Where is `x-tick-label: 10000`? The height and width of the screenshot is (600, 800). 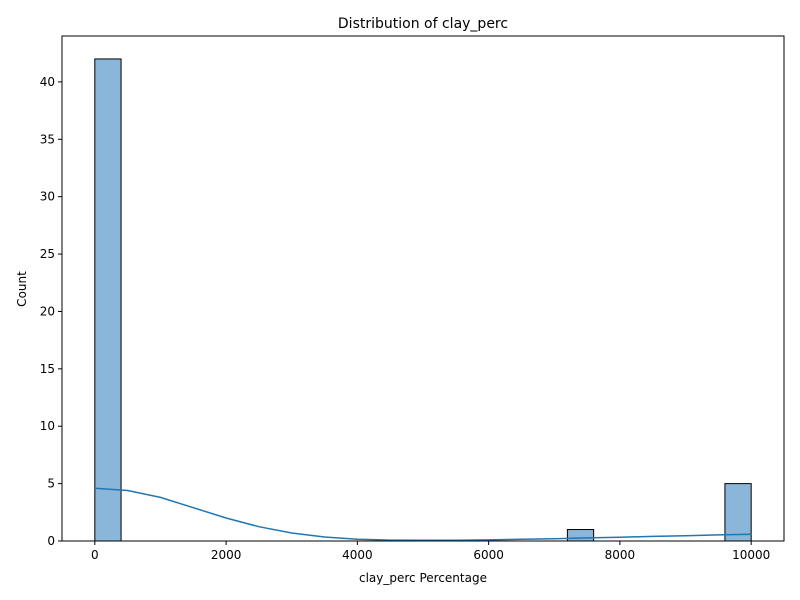 x-tick-label: 10000 is located at coordinates (751, 555).